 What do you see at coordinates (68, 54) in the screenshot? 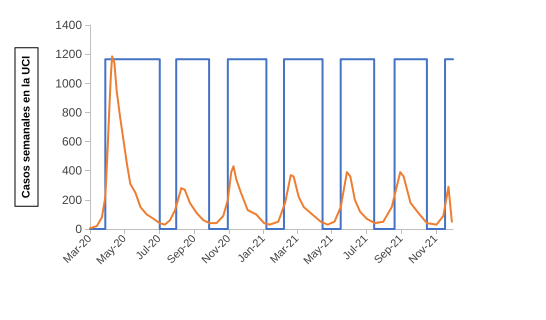
I see `y-tick-label: 1200` at bounding box center [68, 54].